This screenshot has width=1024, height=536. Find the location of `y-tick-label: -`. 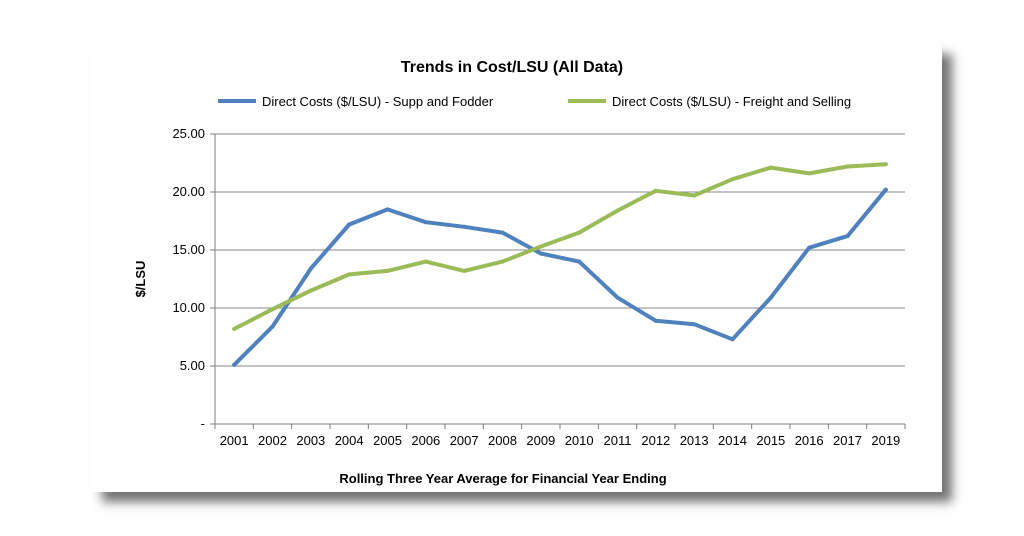

y-tick-label: - is located at coordinates (203, 423).